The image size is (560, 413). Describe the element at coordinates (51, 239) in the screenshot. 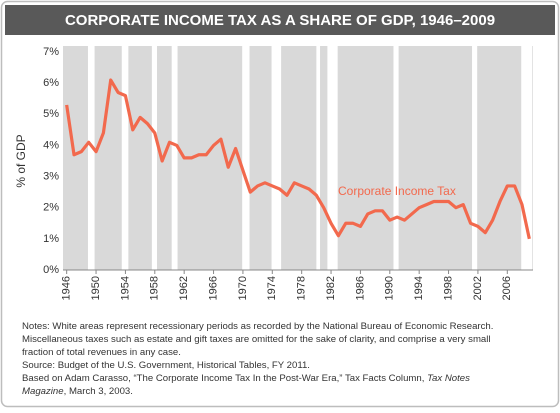

I see `y-tick-label: 1%` at that location.